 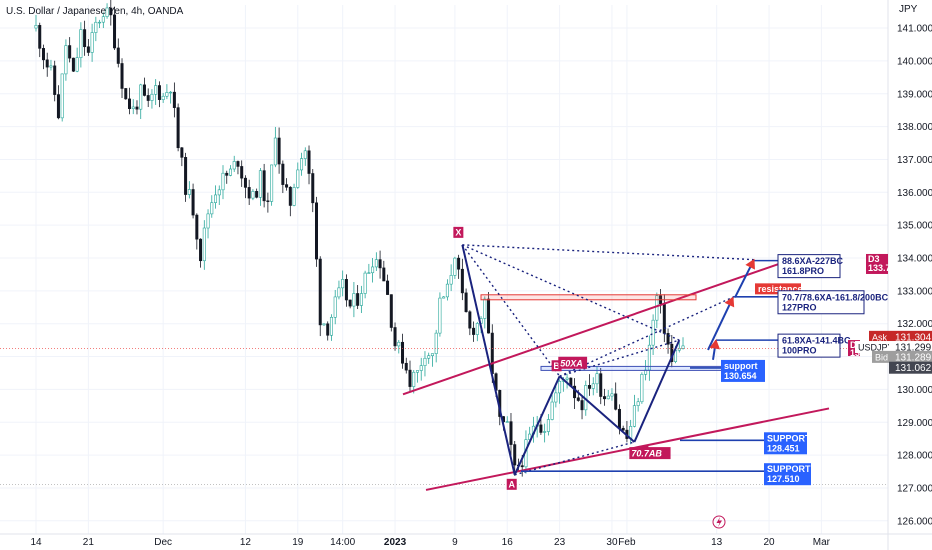 What do you see at coordinates (769, 542) in the screenshot?
I see `time-tick-label: 20` at bounding box center [769, 542].